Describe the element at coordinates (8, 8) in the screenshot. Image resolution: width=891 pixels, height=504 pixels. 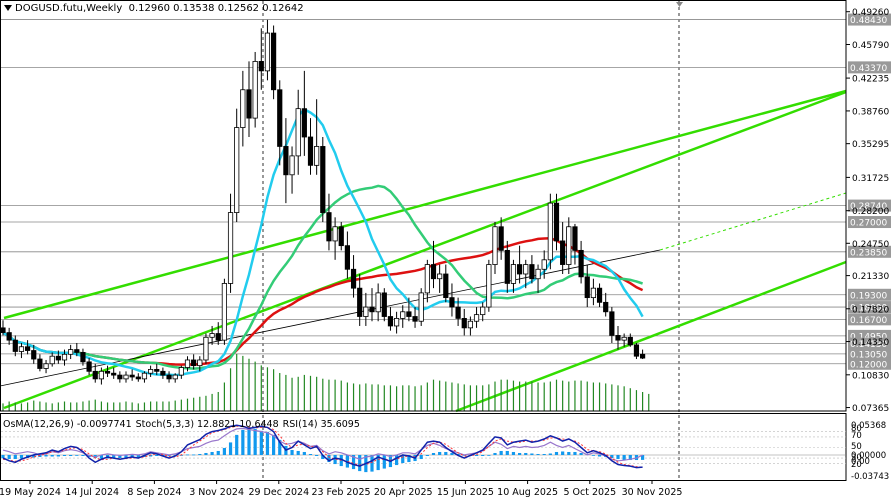
I see `dropdown-triangle-icon` at that location.